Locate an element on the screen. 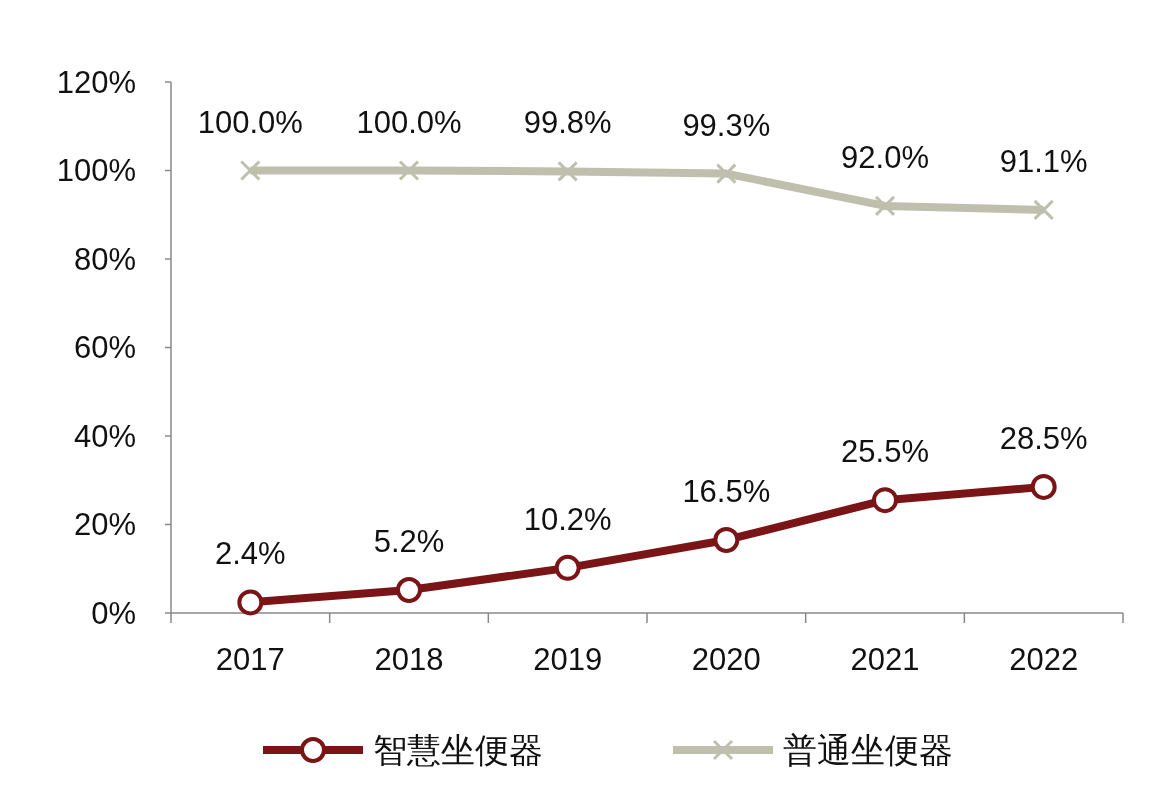 Image resolution: width=1158 pixels, height=802 pixels. x-tick-label: 2017 is located at coordinates (250, 659).